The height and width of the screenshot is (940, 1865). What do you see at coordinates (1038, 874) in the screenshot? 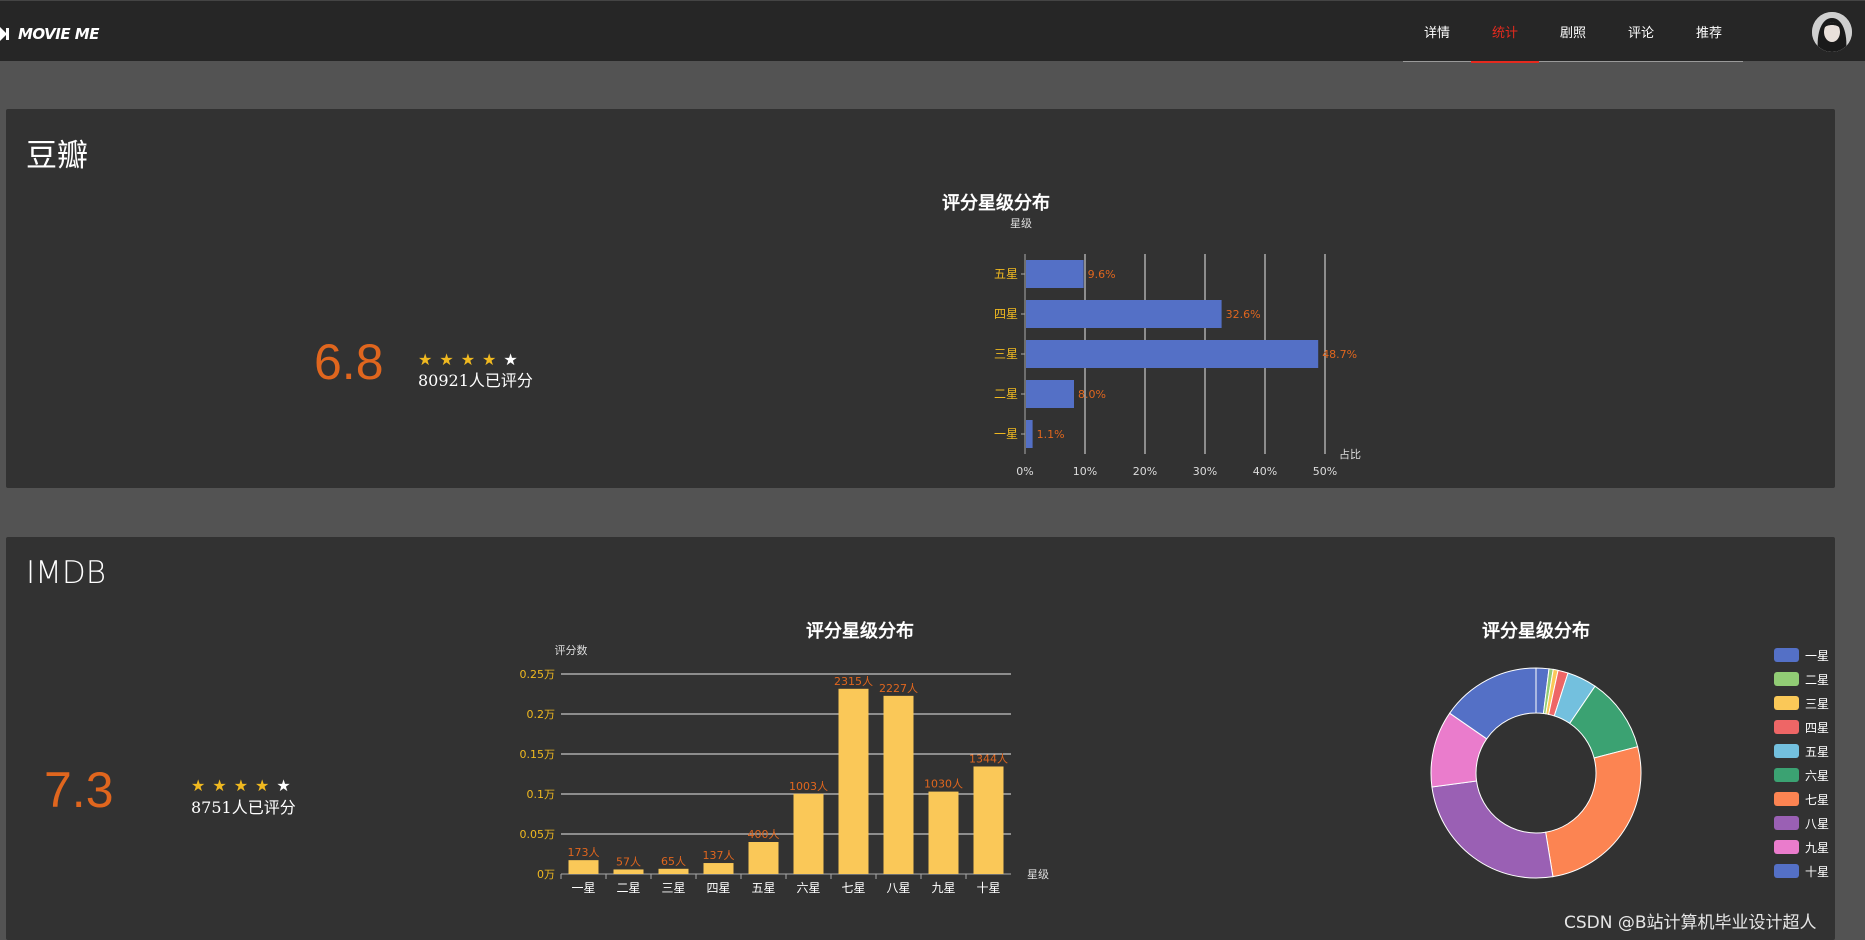
I see `x-axis-title: 星级` at bounding box center [1038, 874].